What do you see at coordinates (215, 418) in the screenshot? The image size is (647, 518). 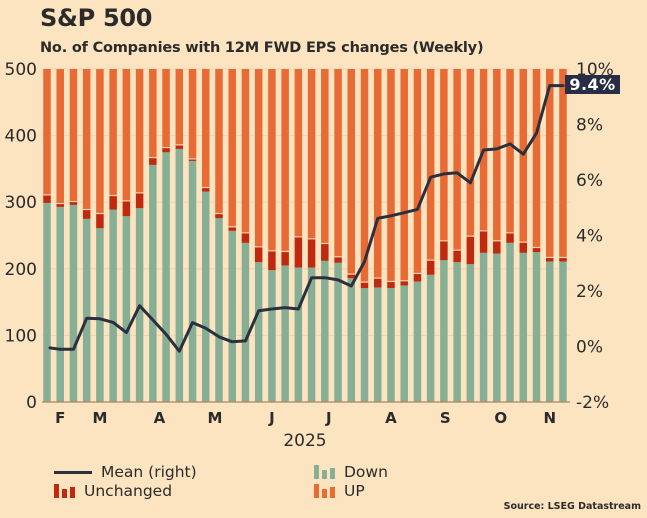 I see `month-tick-label: M` at bounding box center [215, 418].